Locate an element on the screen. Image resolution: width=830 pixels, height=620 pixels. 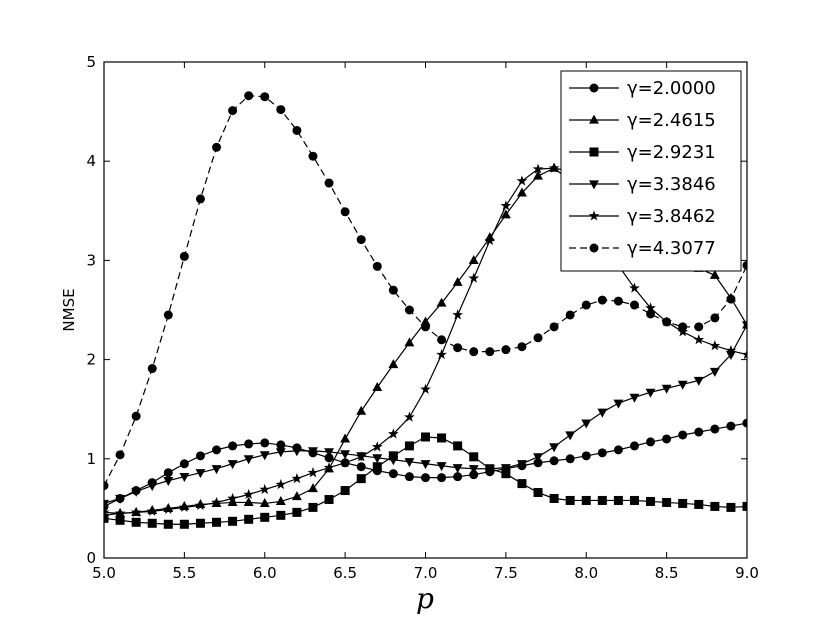
legend-entry: γ=3.3846 is located at coordinates (642, 184).